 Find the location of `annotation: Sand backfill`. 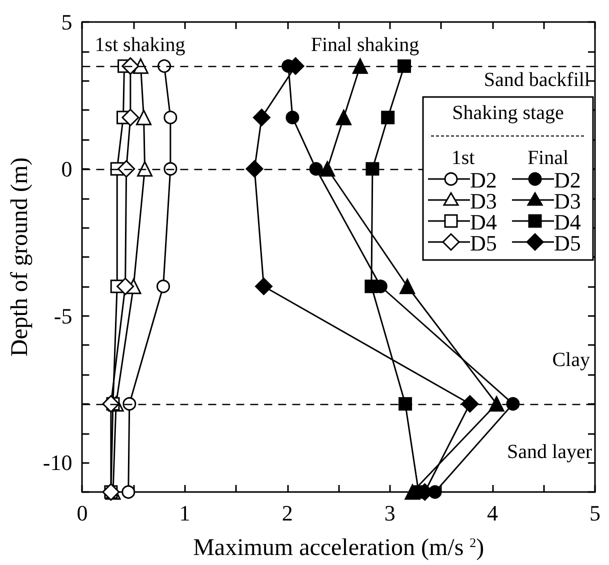

annotation: Sand backfill is located at coordinates (537, 80).